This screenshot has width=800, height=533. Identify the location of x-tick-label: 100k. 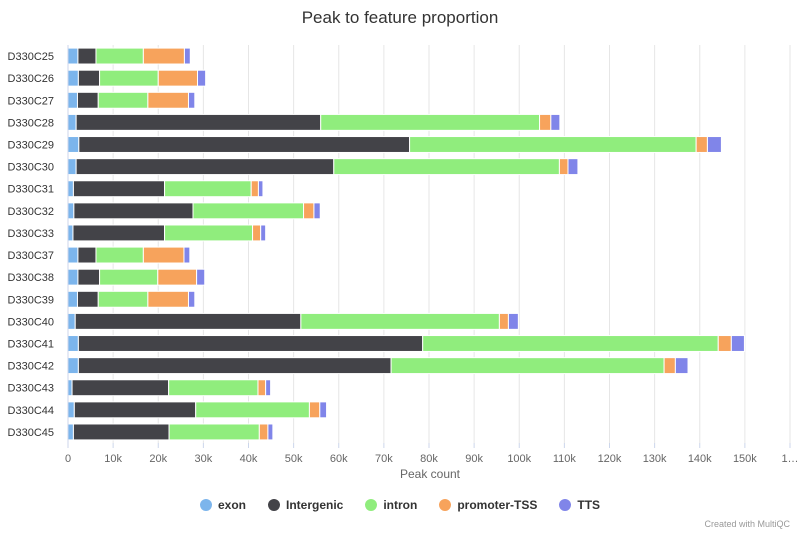
(519, 459).